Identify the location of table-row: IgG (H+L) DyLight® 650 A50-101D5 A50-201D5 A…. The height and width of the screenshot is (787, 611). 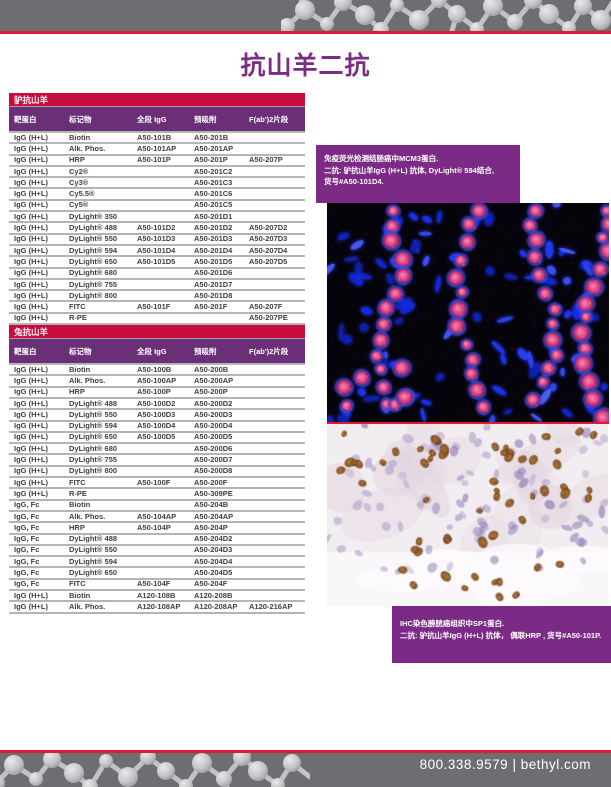
(157, 262).